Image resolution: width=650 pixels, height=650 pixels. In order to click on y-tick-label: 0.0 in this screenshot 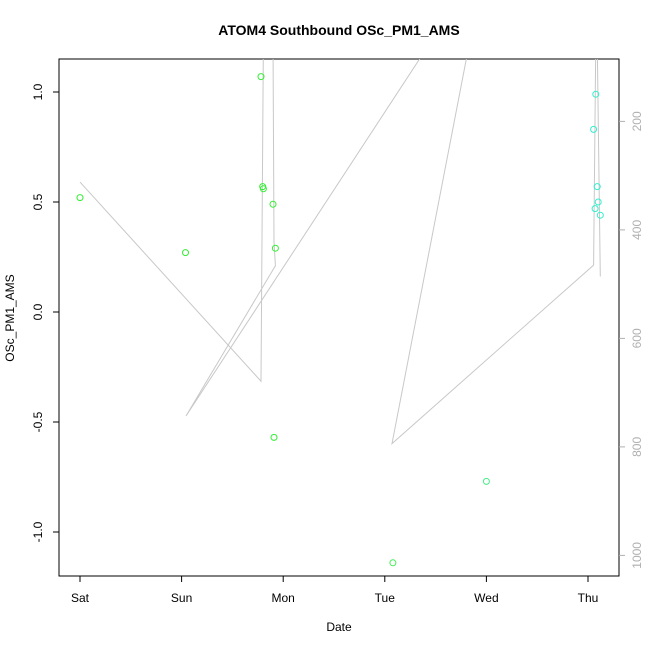, I will do `click(38, 311)`.